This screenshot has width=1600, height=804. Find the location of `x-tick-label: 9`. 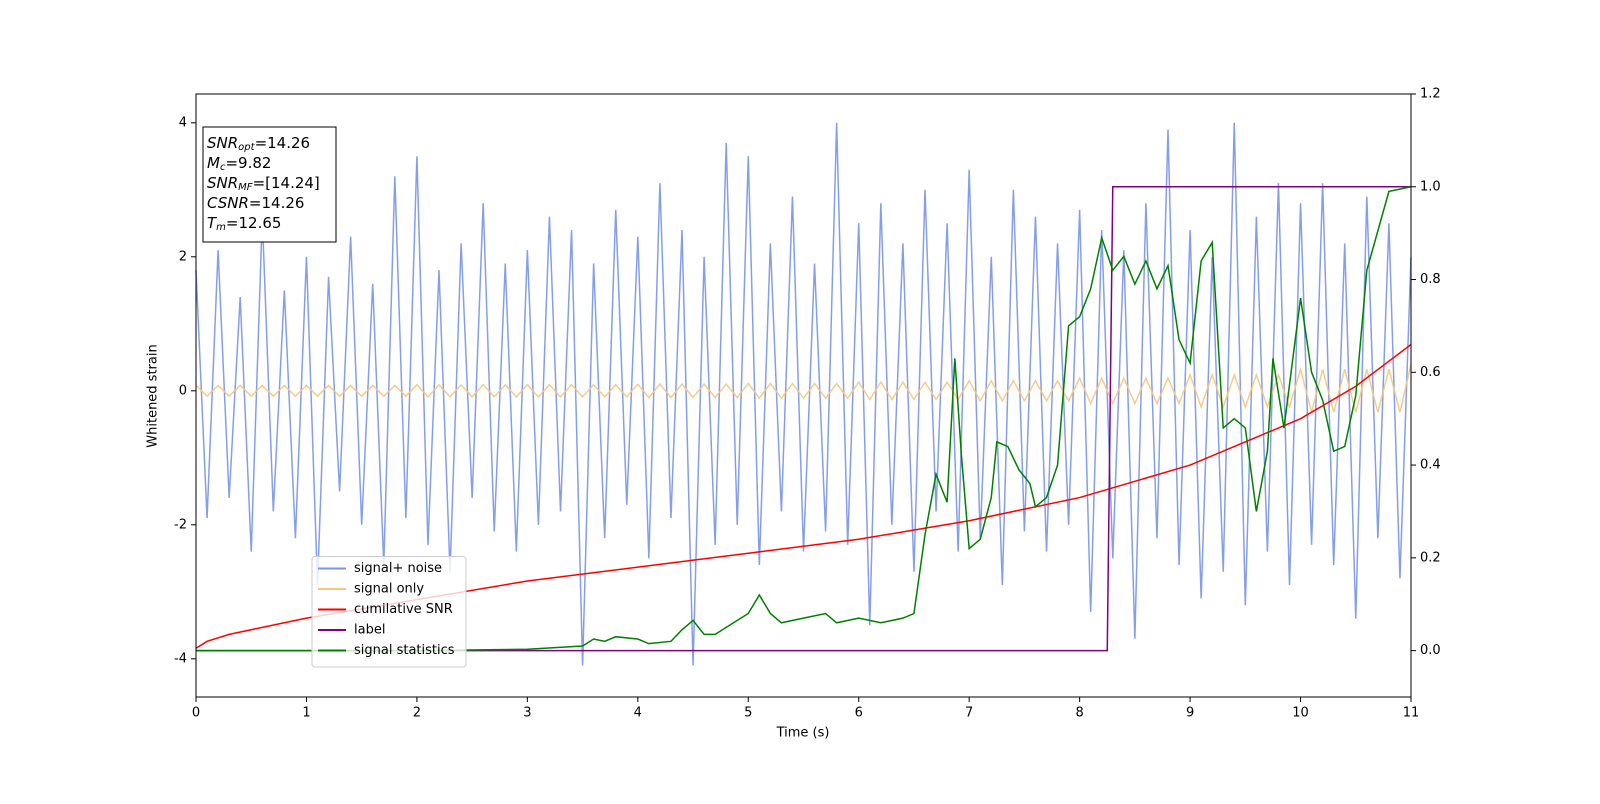

x-tick-label: 9 is located at coordinates (1190, 713).